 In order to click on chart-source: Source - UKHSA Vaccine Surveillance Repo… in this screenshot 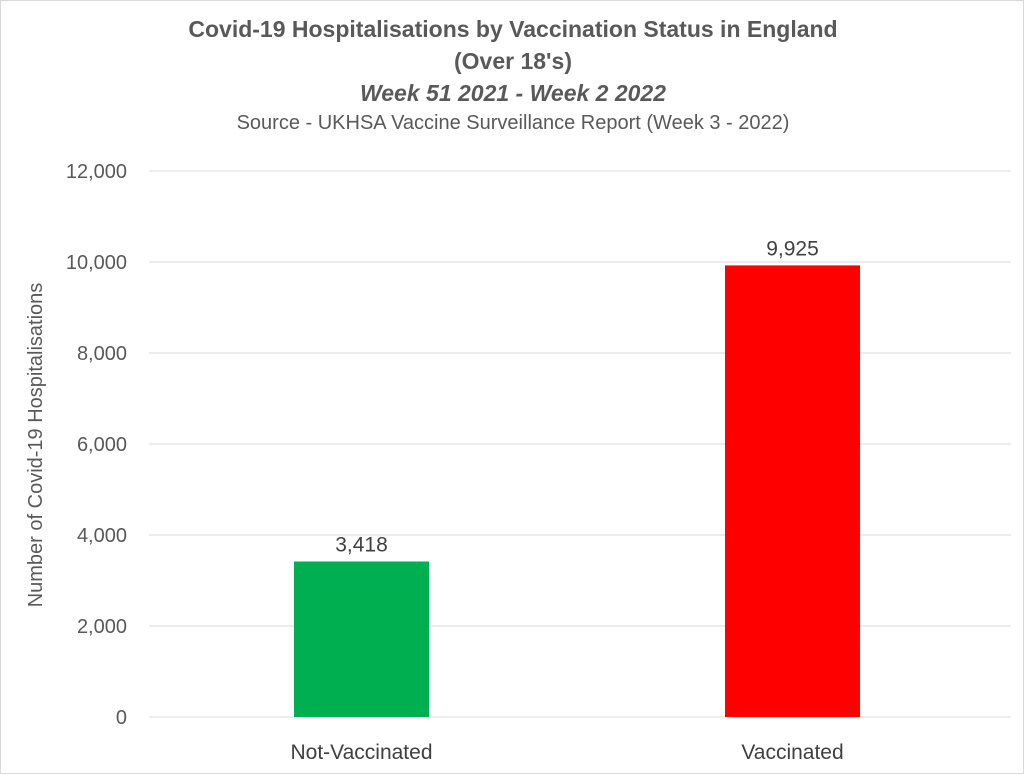, I will do `click(513, 123)`.